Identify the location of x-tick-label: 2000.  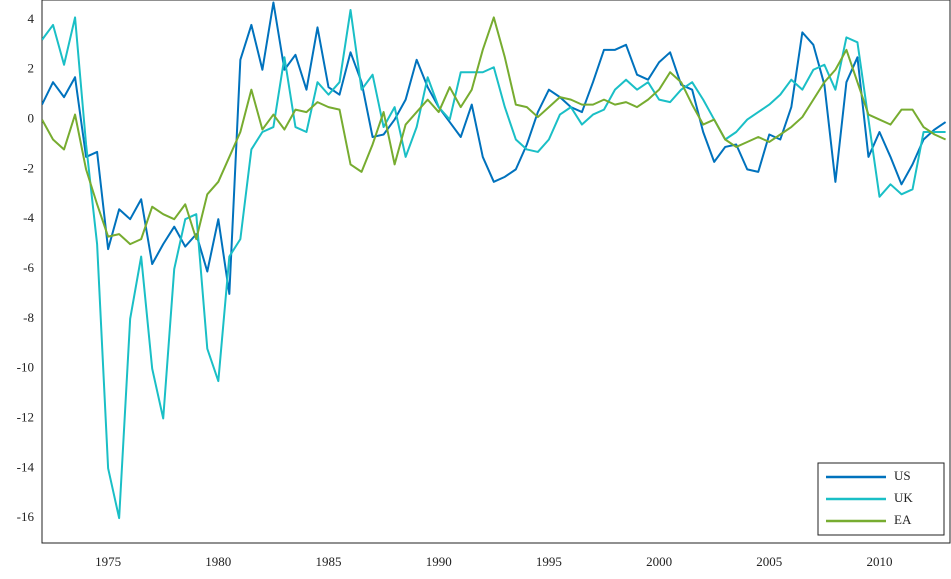
(659, 561).